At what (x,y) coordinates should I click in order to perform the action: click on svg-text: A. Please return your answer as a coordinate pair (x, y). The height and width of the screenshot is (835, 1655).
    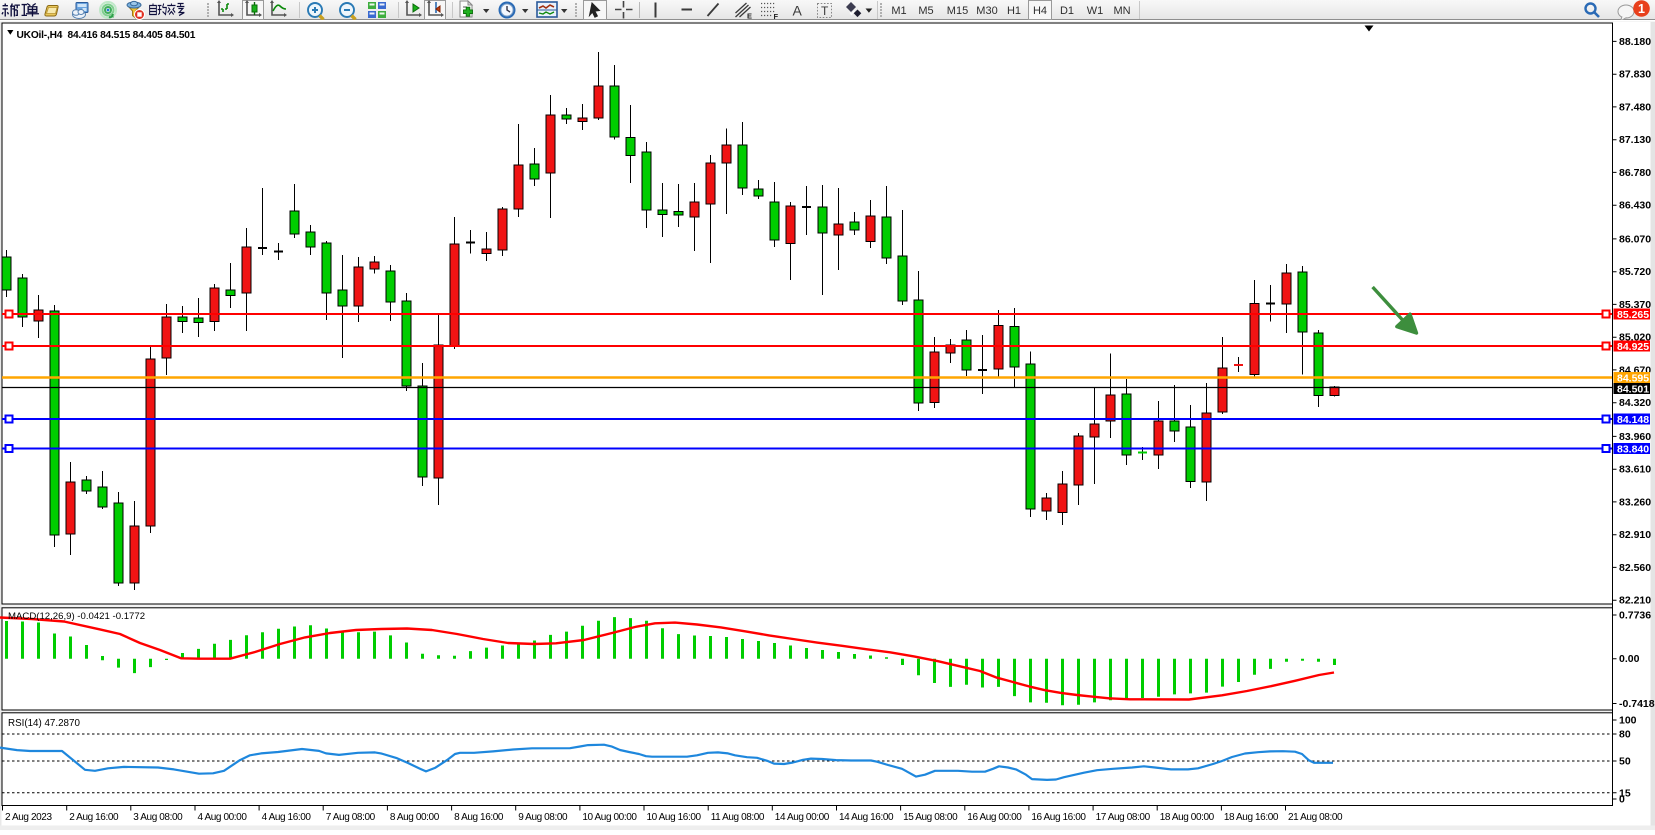
    Looking at the image, I should click on (798, 11).